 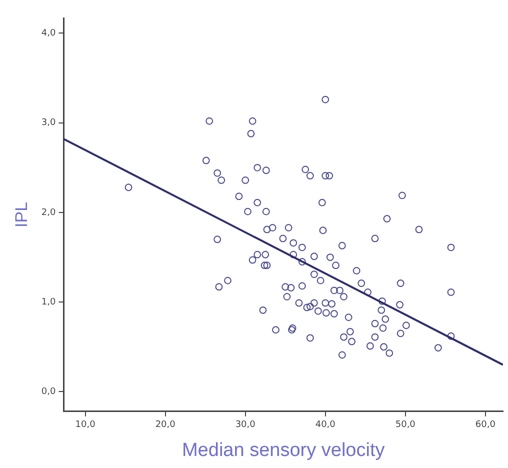 What do you see at coordinates (245, 425) in the screenshot?
I see `x-tick-label: 30,0` at bounding box center [245, 425].